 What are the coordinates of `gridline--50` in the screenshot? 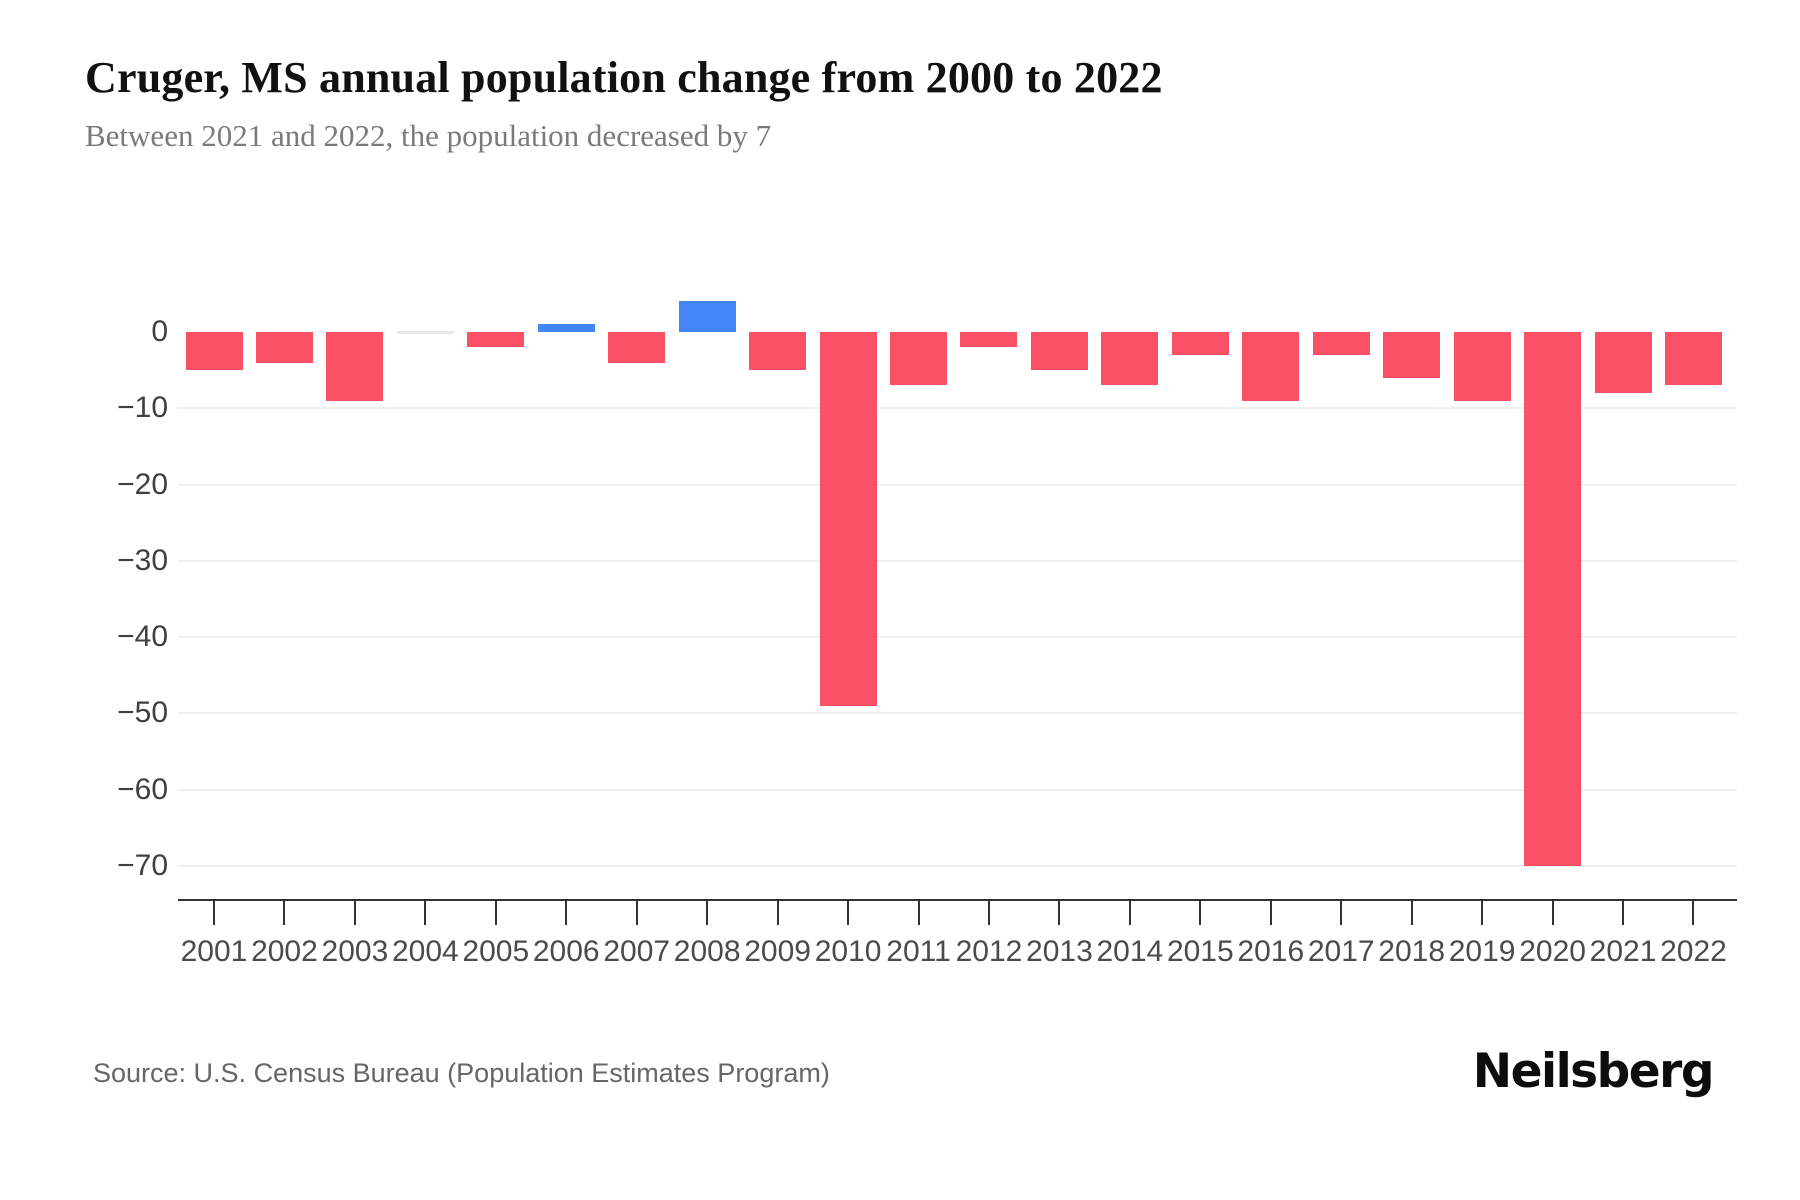 It's located at (957, 713).